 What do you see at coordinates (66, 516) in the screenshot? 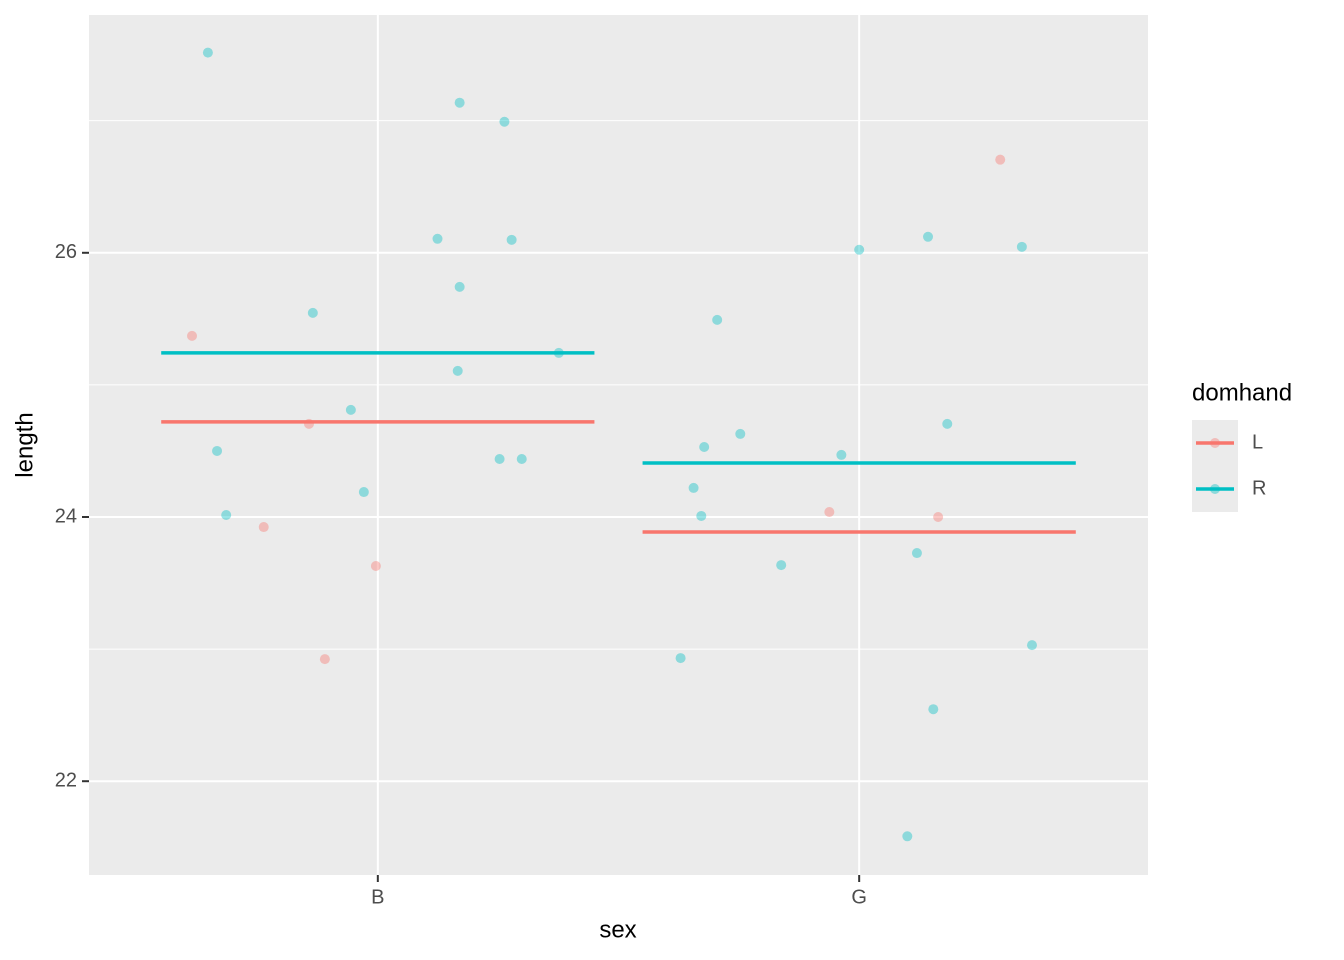
I see `y-tick-label: 24` at bounding box center [66, 516].